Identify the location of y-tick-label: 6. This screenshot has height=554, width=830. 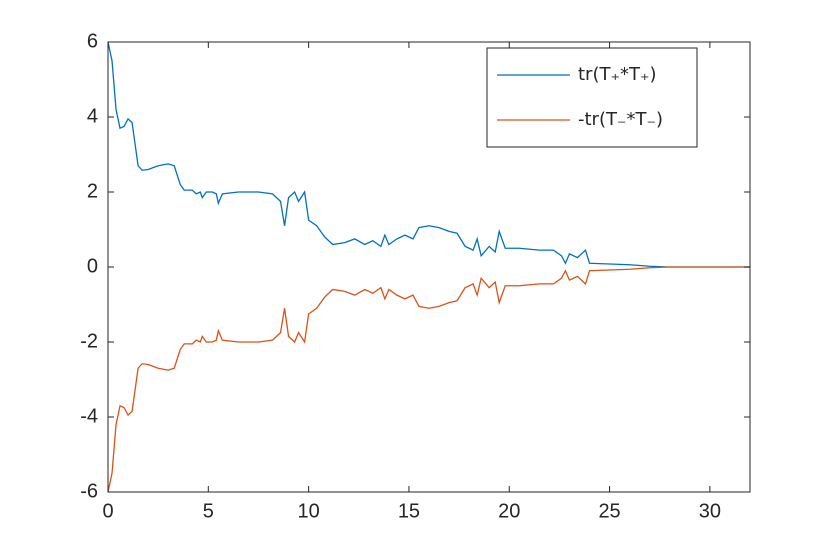
(92, 41).